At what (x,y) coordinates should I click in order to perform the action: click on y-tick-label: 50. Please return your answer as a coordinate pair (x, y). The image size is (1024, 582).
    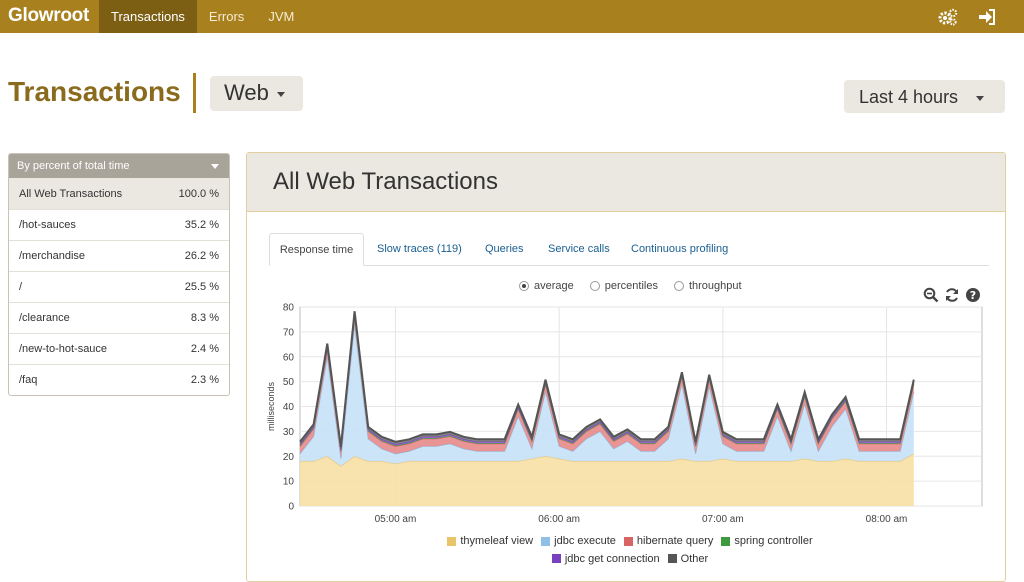
    Looking at the image, I should click on (289, 382).